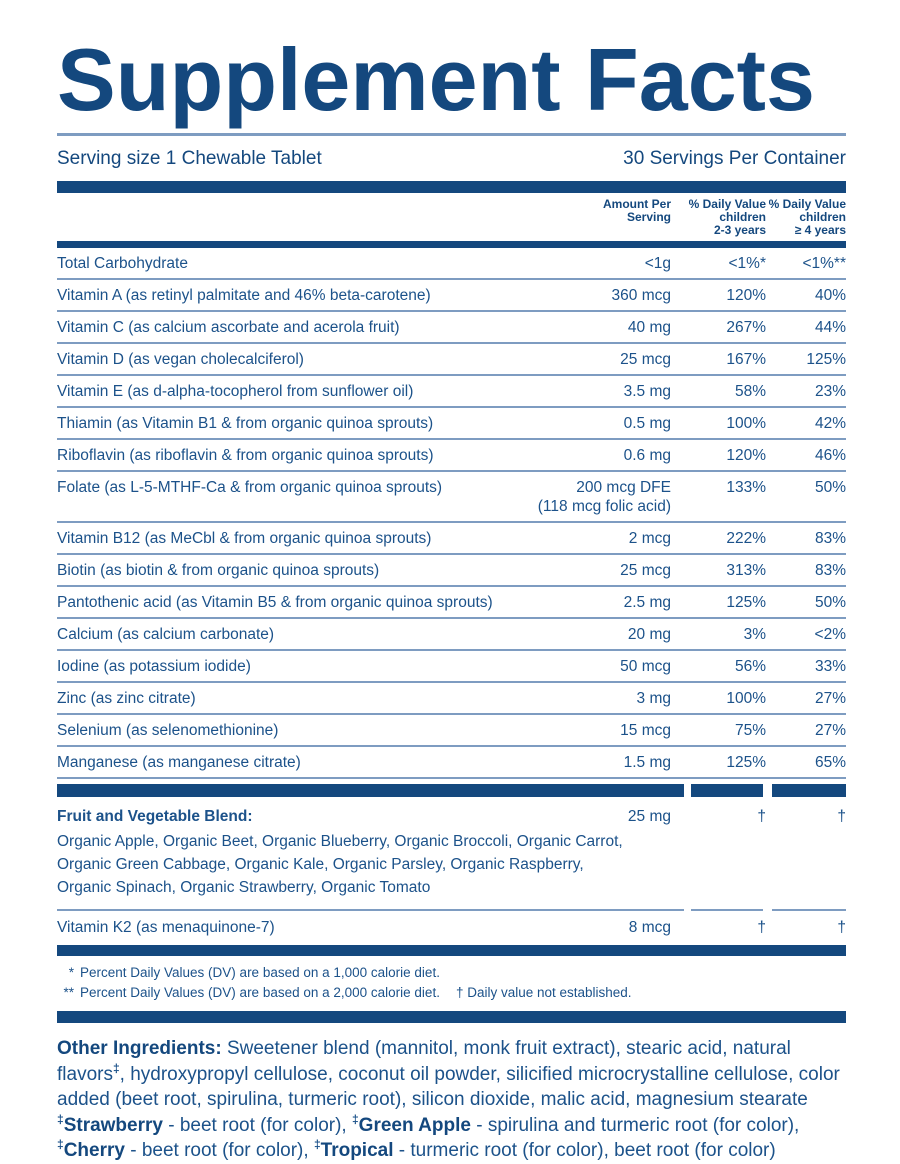 This screenshot has height=1164, width=900. Describe the element at coordinates (734, 158) in the screenshot. I see `servings-per-container-text: 30 Servings Per Container` at that location.